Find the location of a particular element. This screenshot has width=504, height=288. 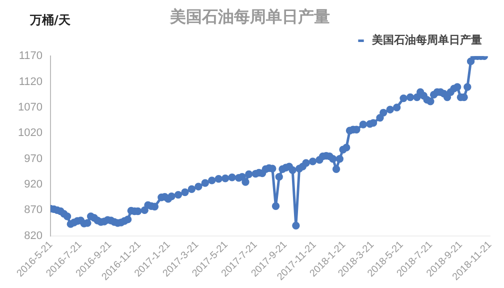

y-axis-title: 万桶/天 is located at coordinates (50, 20).